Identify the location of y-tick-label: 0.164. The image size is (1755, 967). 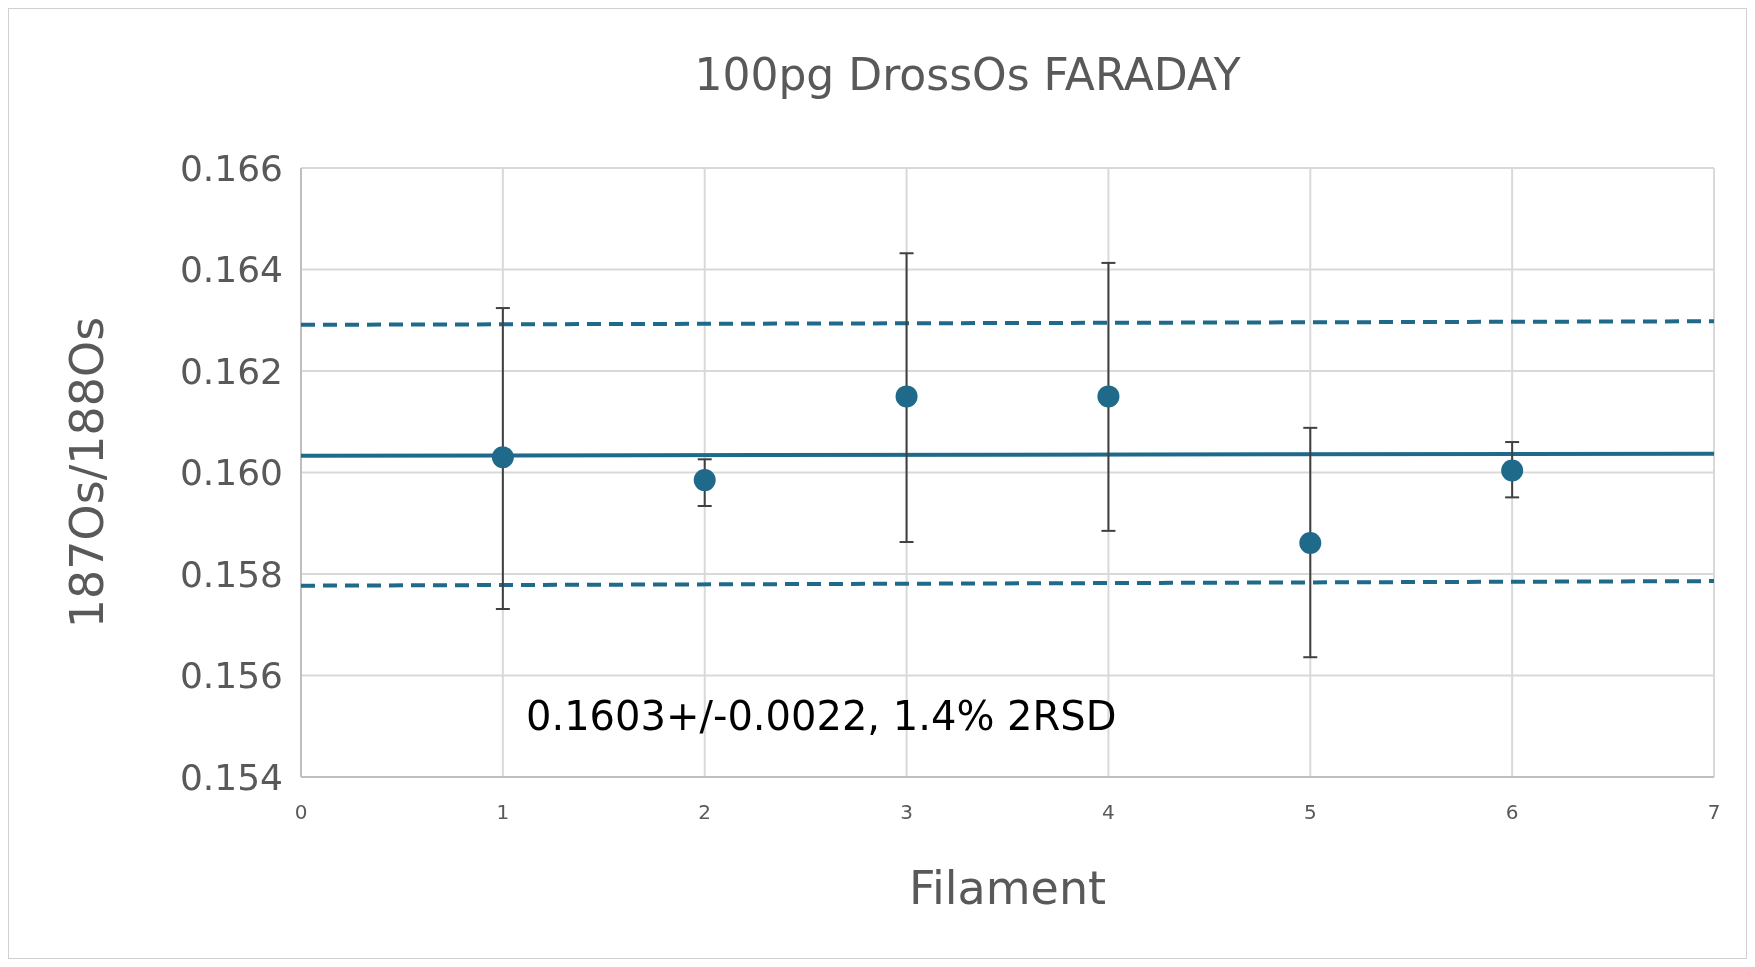
(231, 270).